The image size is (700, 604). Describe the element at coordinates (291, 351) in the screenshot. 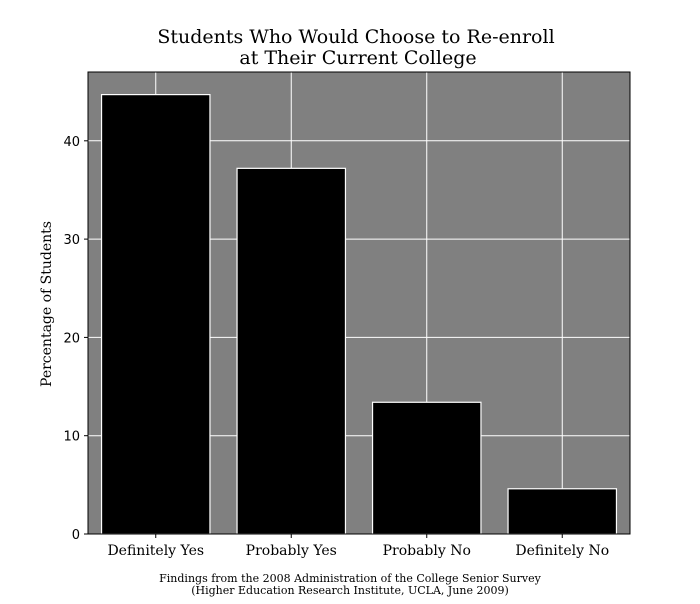

I see `bar-probably-yes` at that location.